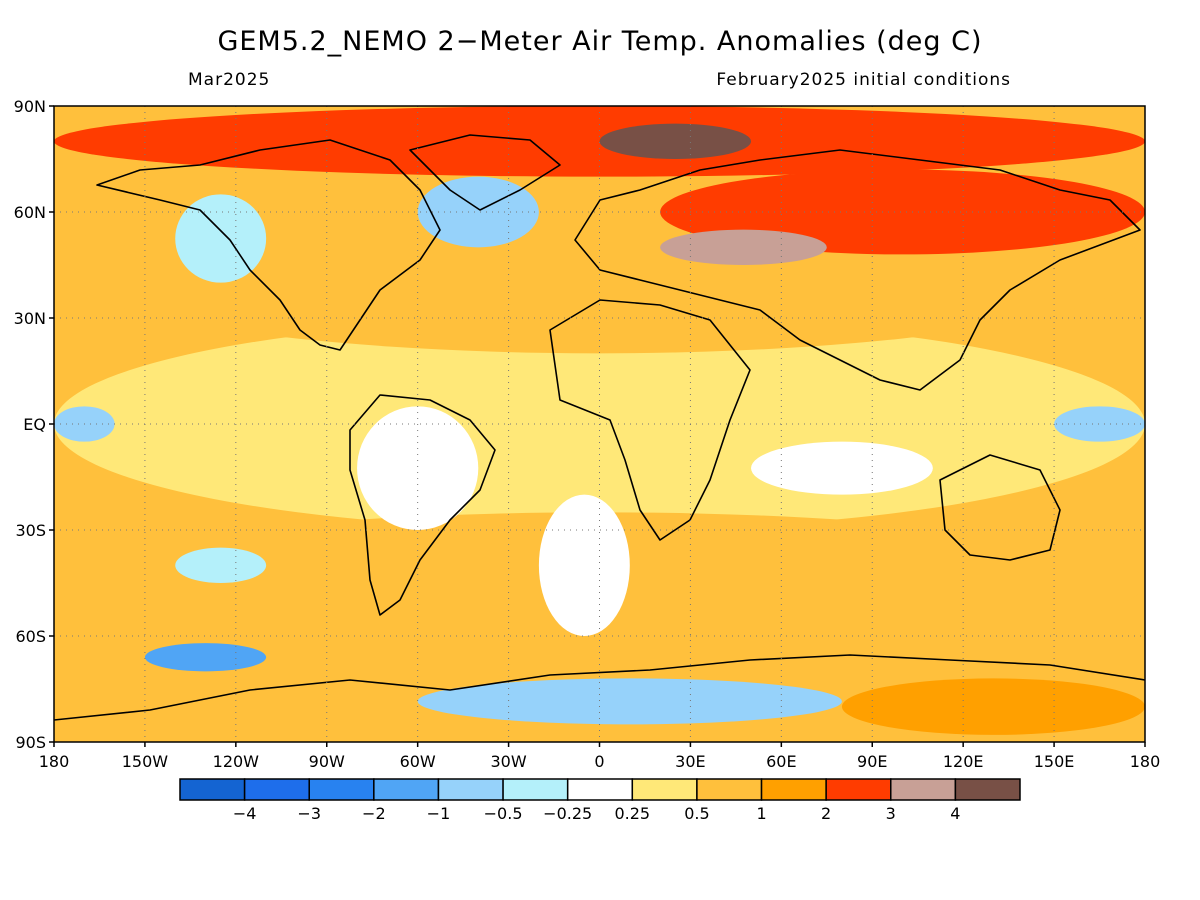 Image resolution: width=1200 pixels, height=900 pixels. What do you see at coordinates (30, 318) in the screenshot?
I see `lat-label: 30N` at bounding box center [30, 318].